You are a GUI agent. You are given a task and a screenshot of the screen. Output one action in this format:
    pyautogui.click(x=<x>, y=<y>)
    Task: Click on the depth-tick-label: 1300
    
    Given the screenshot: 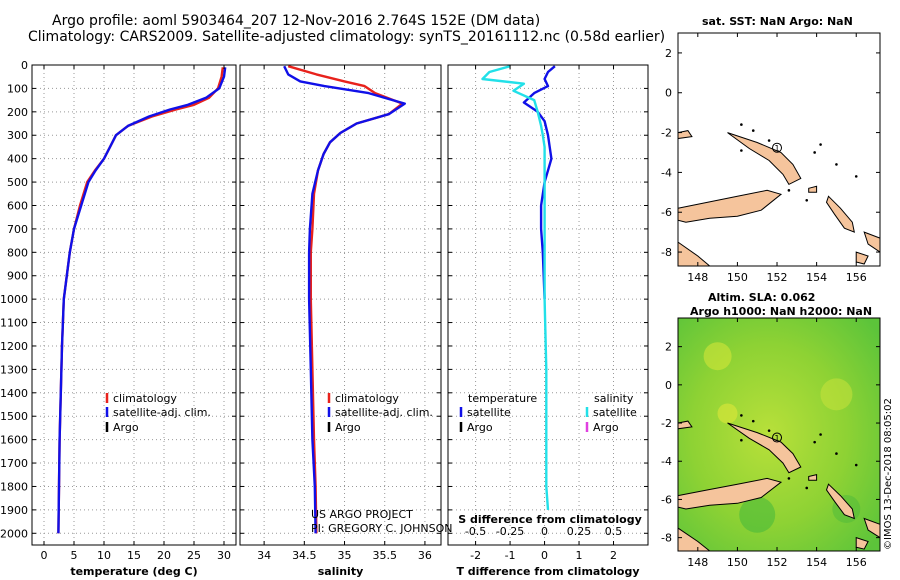 What is the action you would take?
    pyautogui.click(x=14, y=369)
    